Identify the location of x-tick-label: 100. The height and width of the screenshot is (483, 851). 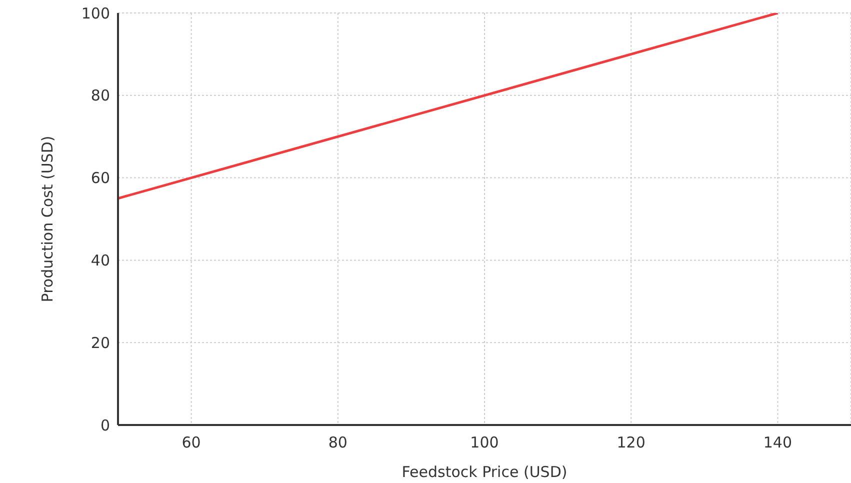
(484, 443).